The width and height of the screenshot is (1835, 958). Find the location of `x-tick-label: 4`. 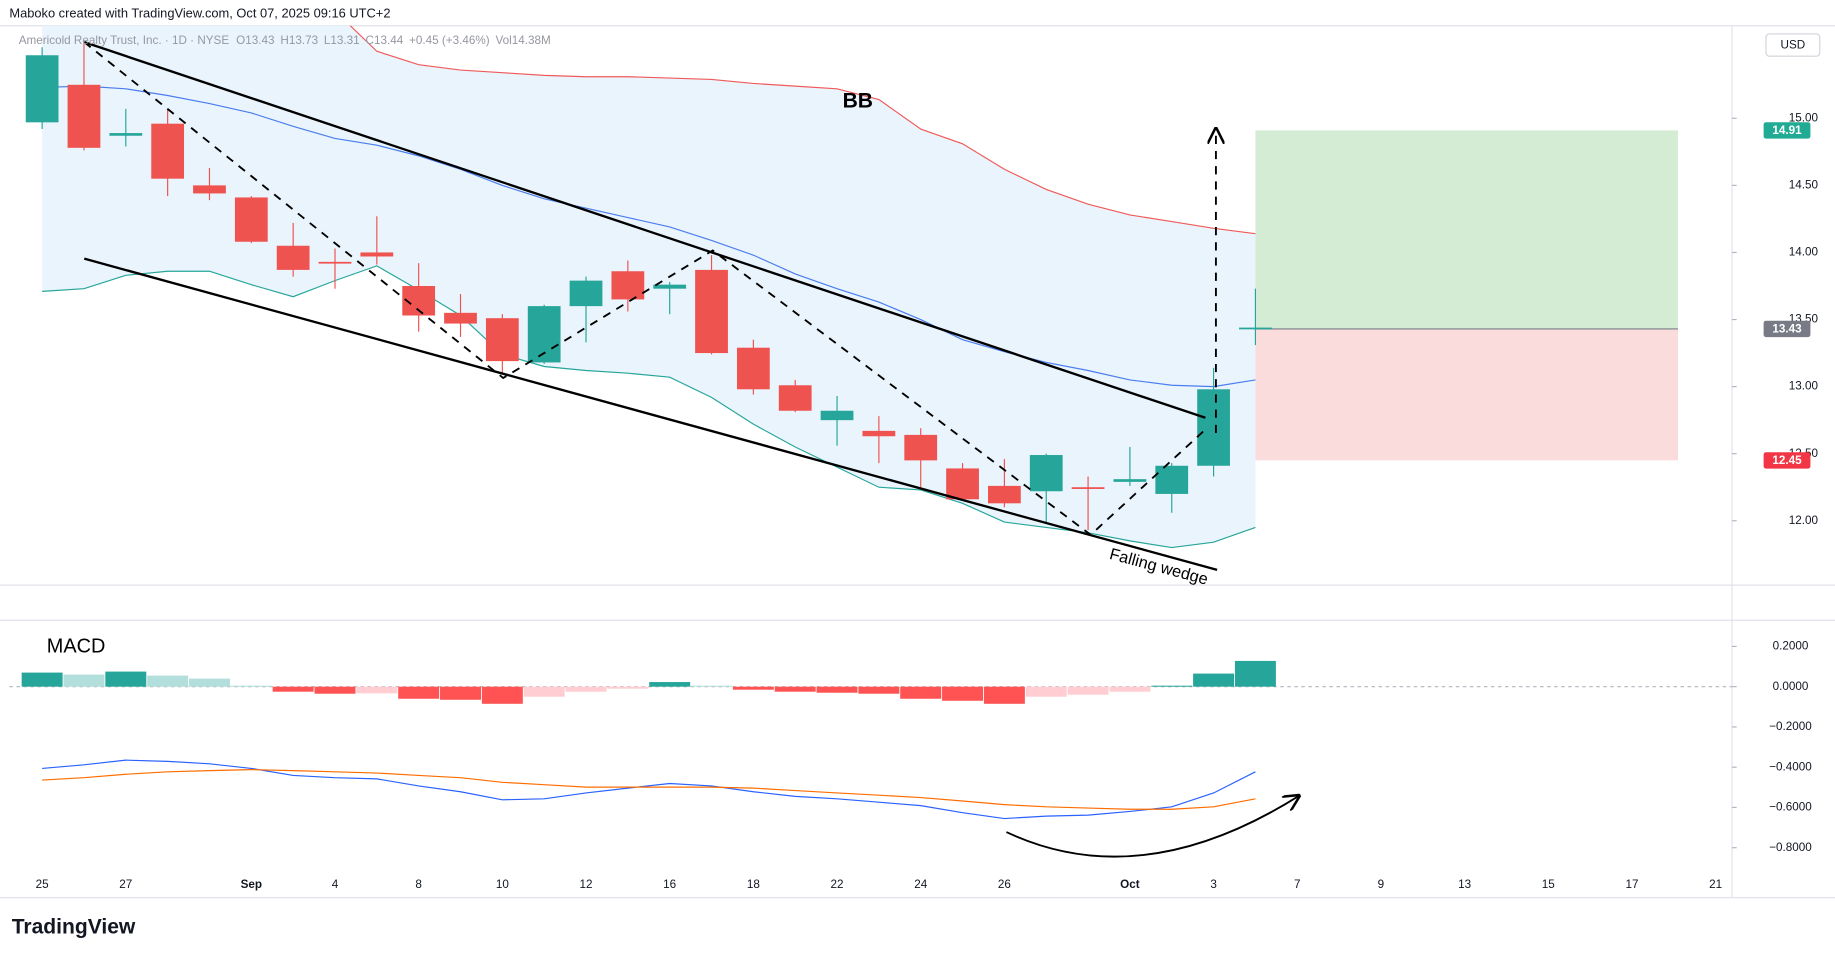

x-tick-label: 4 is located at coordinates (335, 884).